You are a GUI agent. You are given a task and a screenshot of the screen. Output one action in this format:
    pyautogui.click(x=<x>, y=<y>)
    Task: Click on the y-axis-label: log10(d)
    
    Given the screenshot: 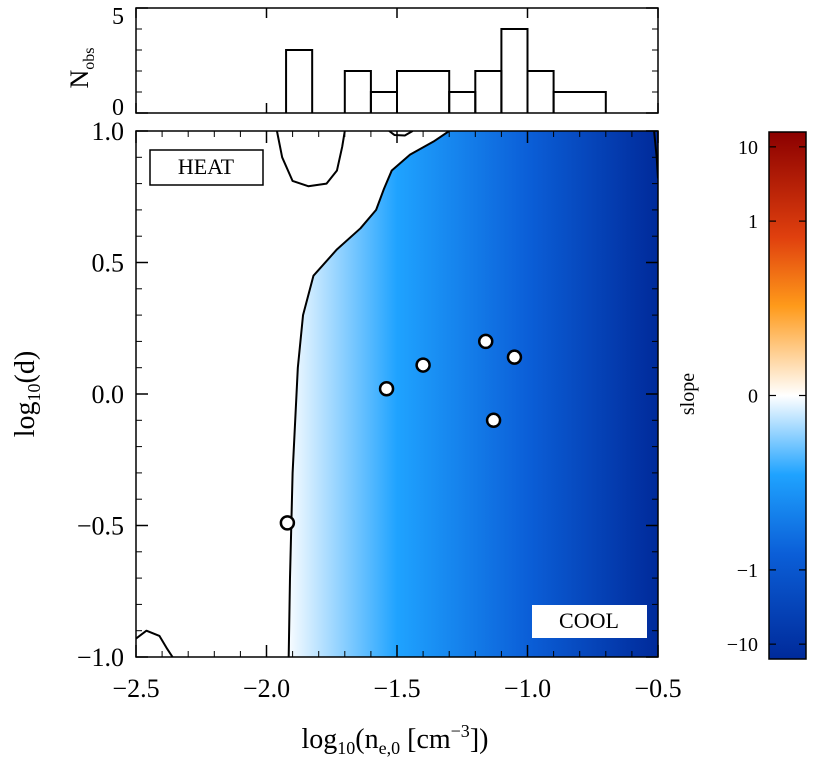 What is the action you would take?
    pyautogui.click(x=27, y=394)
    